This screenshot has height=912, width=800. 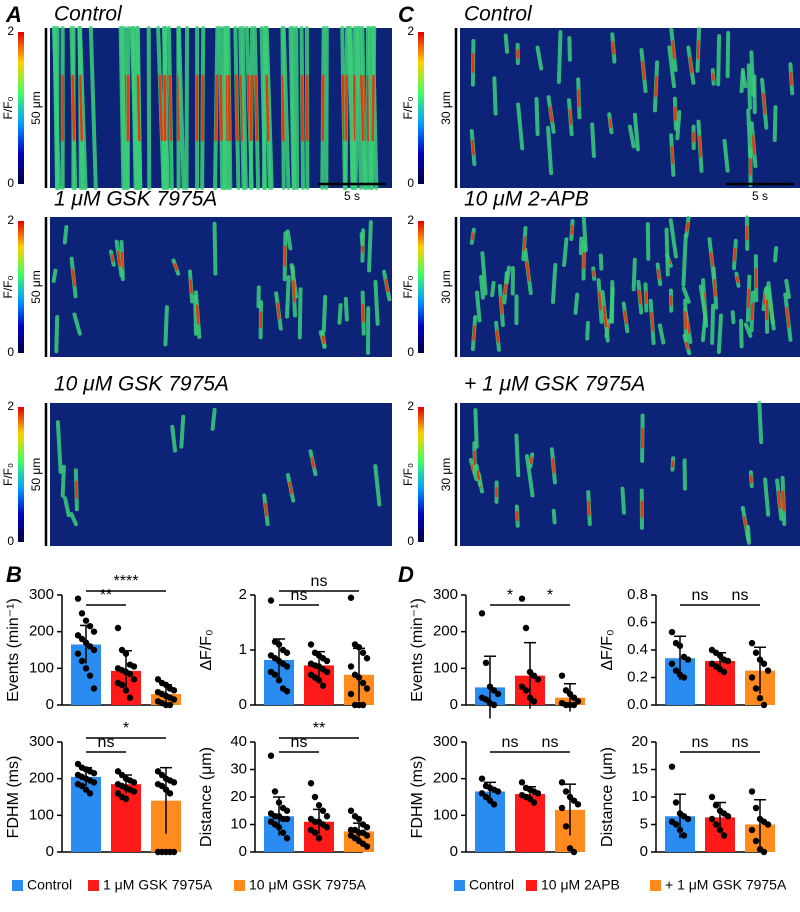 I want to click on y-axis-label: FDHM (ms), so click(x=13, y=797).